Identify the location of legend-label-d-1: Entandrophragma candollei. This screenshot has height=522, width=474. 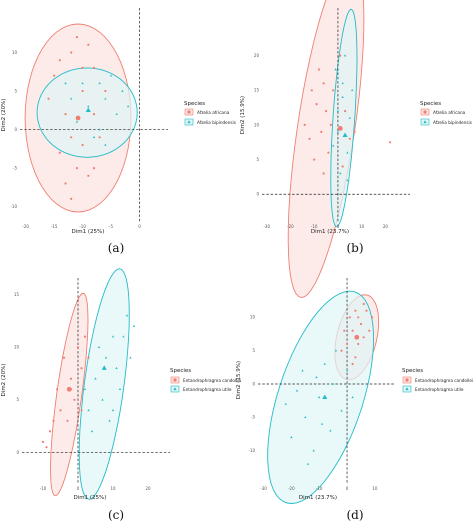
(444, 380).